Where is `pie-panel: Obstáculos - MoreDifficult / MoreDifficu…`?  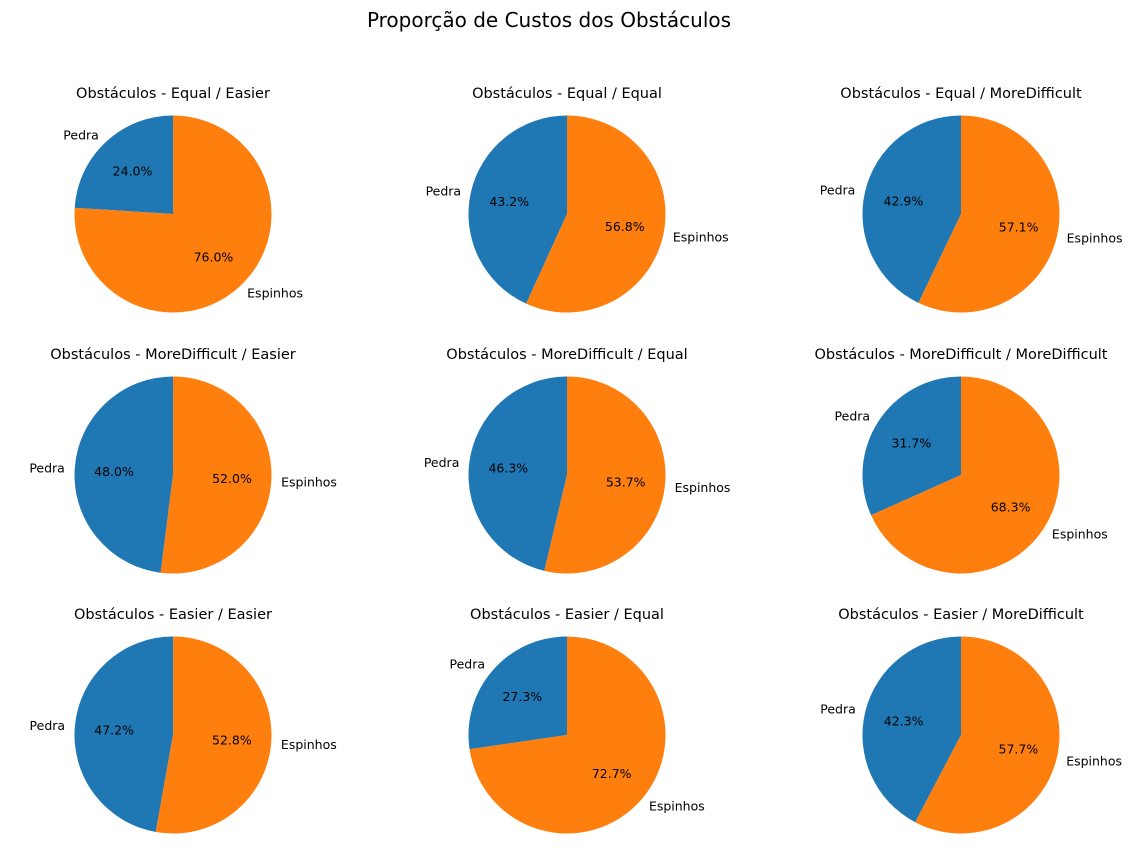
pie-panel: Obstáculos - MoreDifficult / MoreDifficu… is located at coordinates (961, 460).